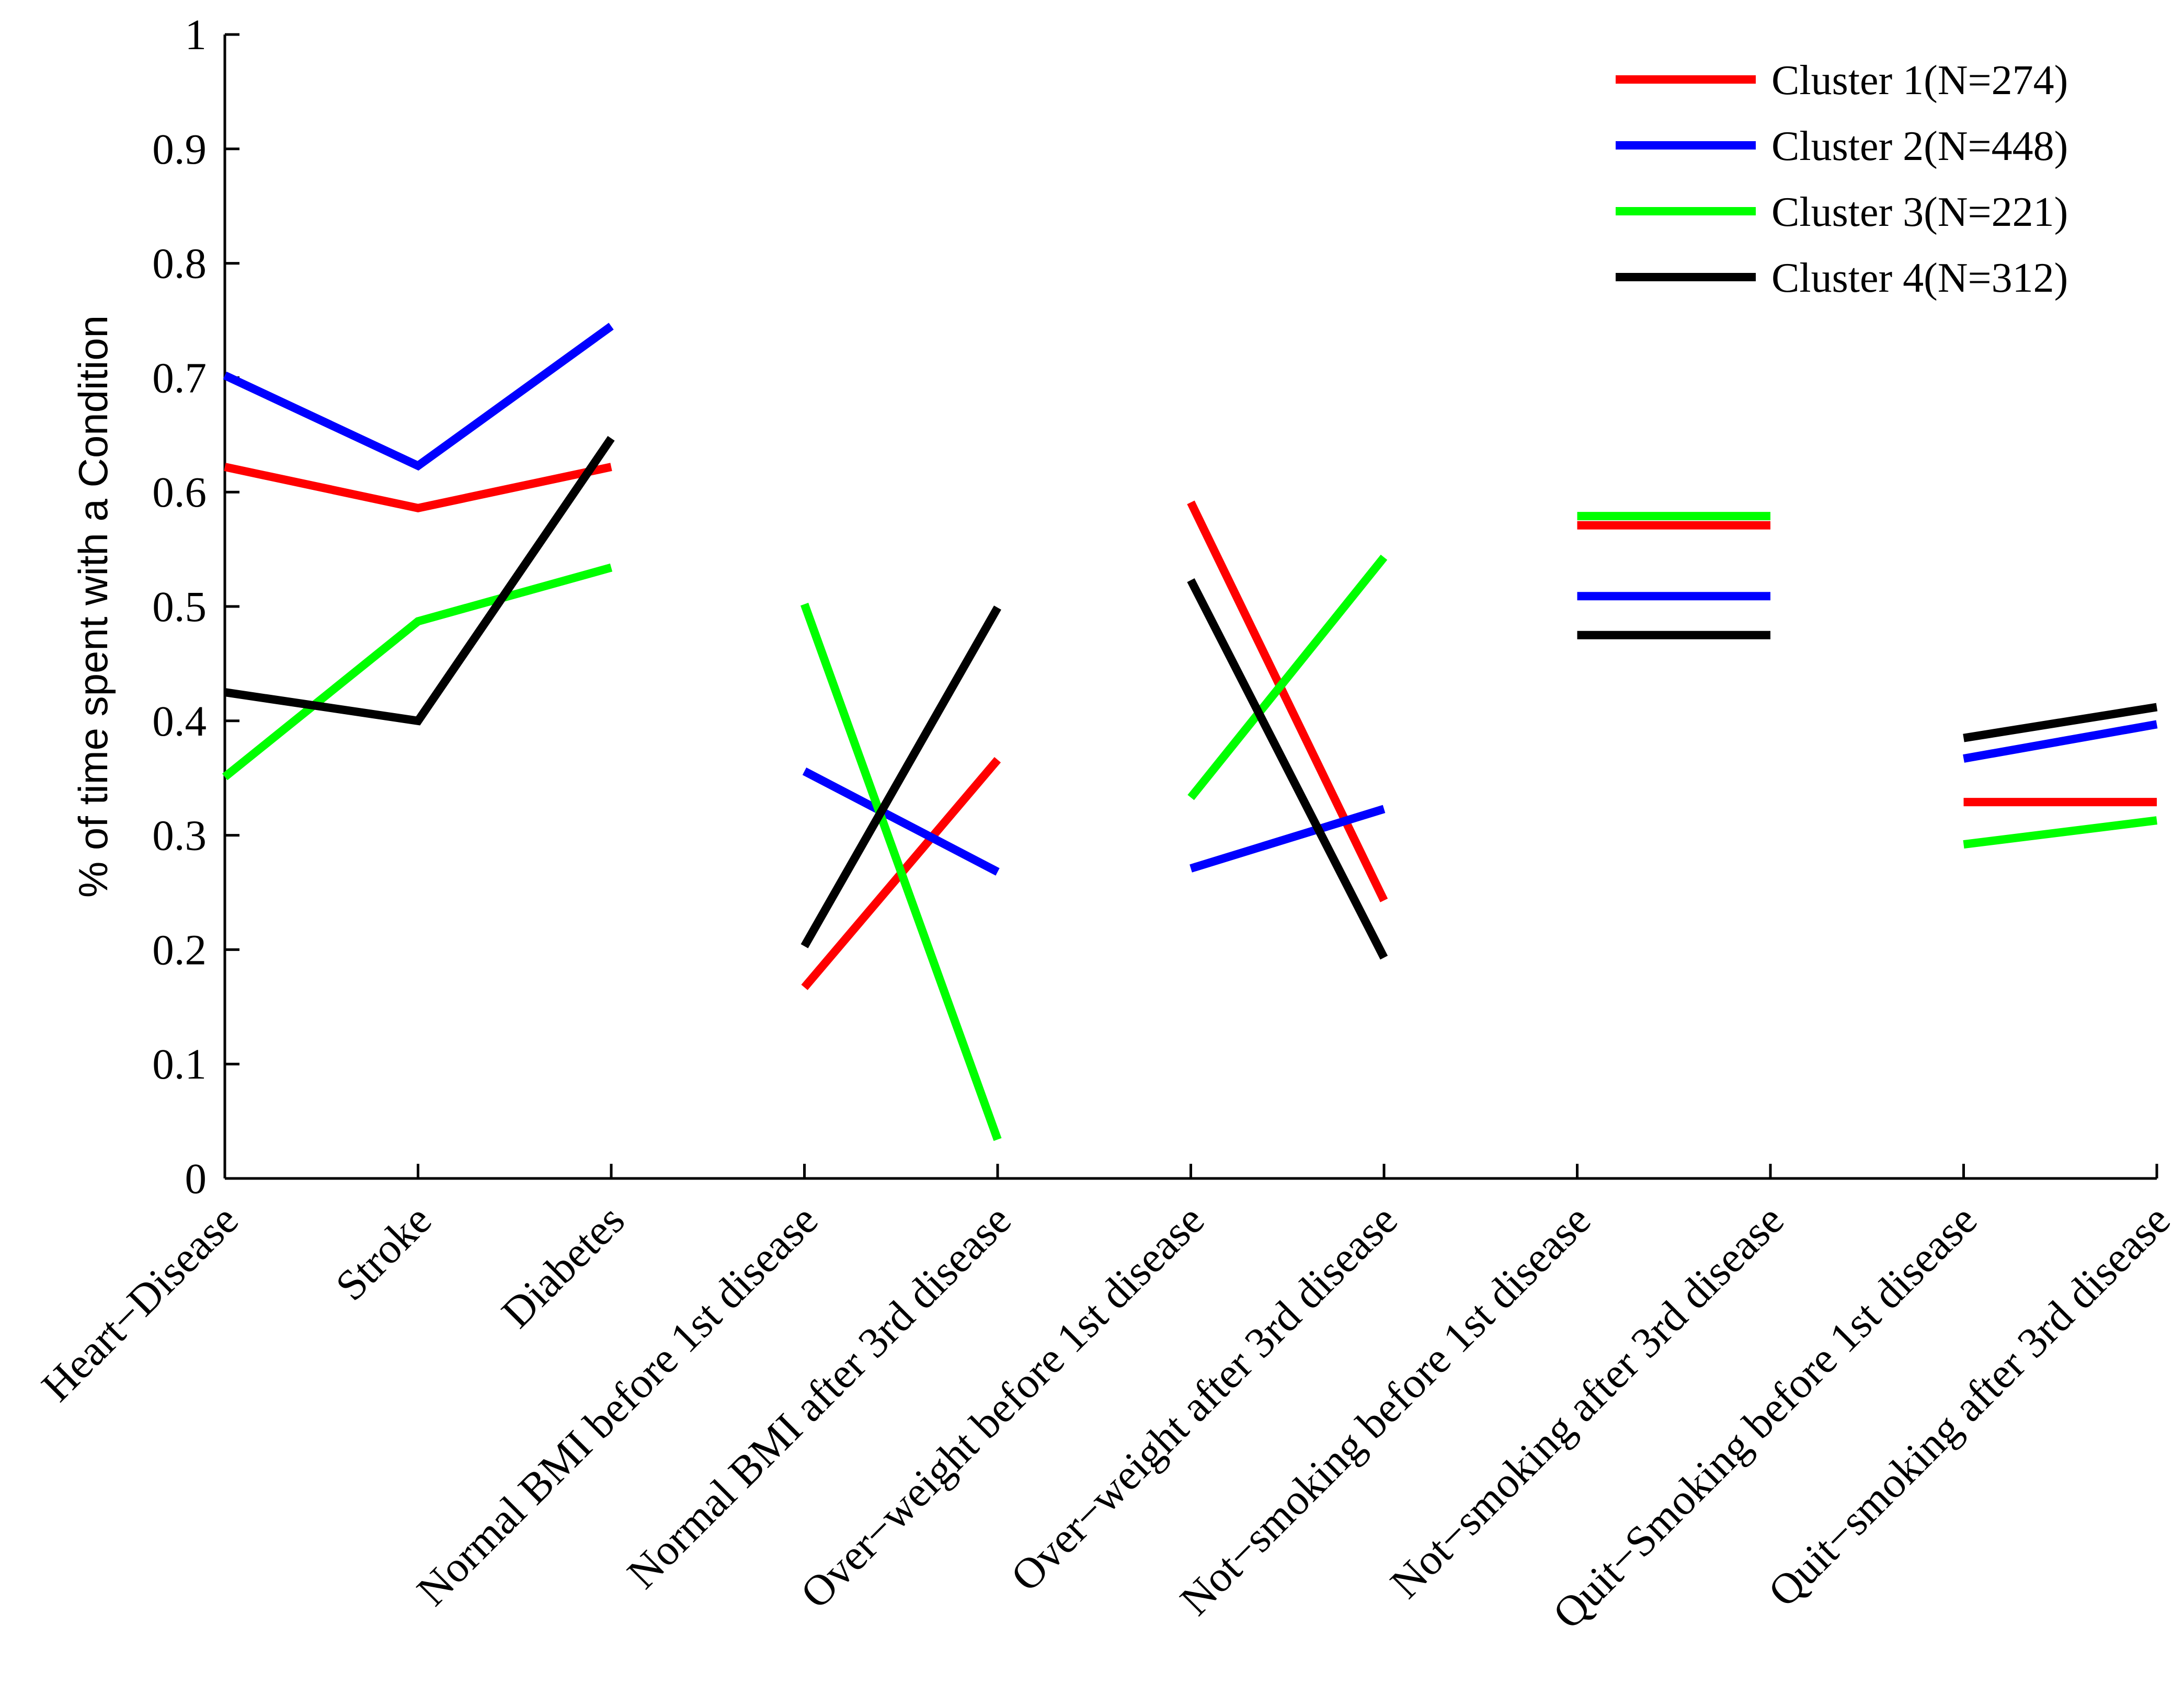  I want to click on x-tick-label: Quit−smoking after 3rd disease, so click(1969, 1406).